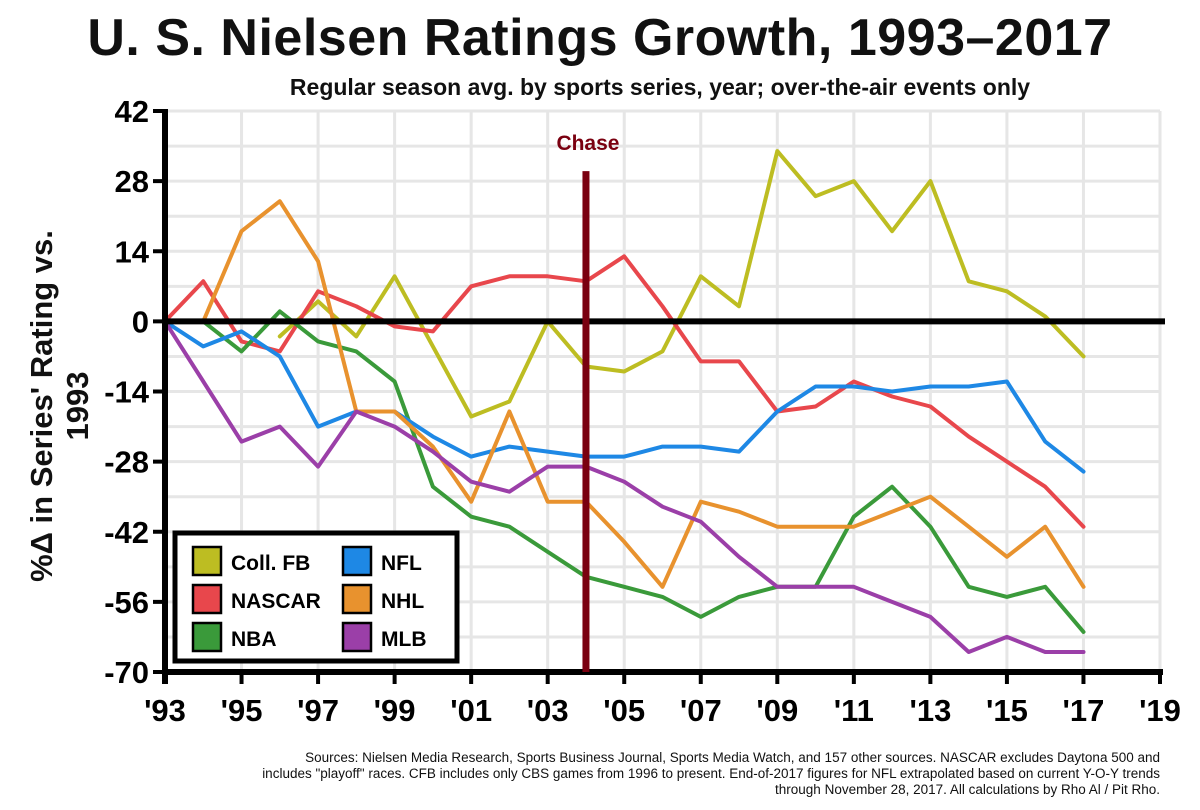  Describe the element at coordinates (395, 710) in the screenshot. I see `x-tick-label: '99` at that location.